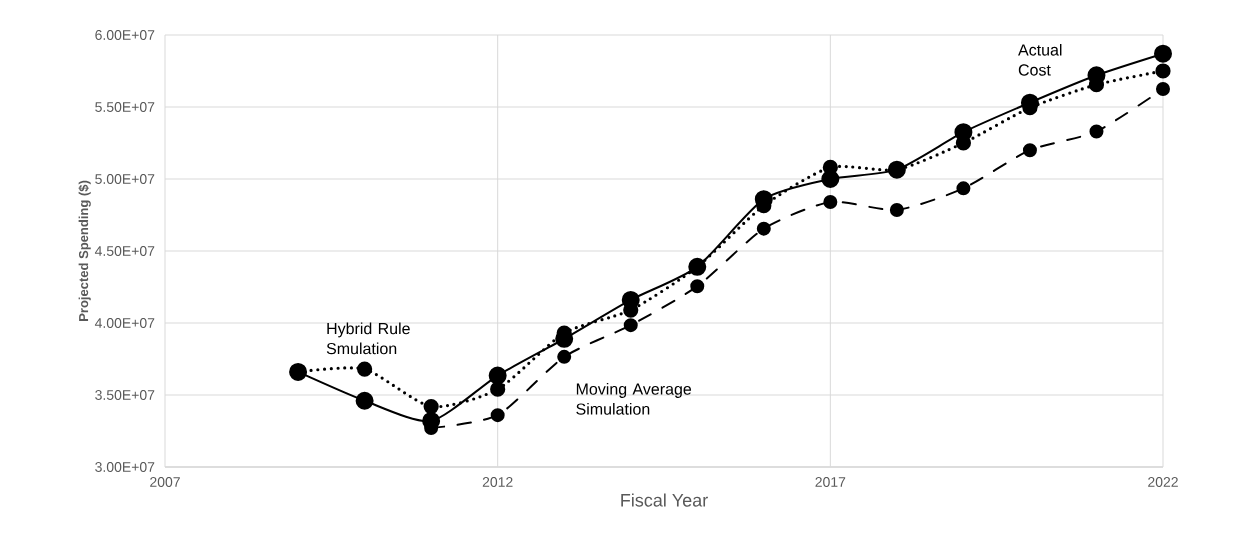 The width and height of the screenshot is (1253, 541). I want to click on y-axis-title: Projected Spending ($), so click(84, 250).